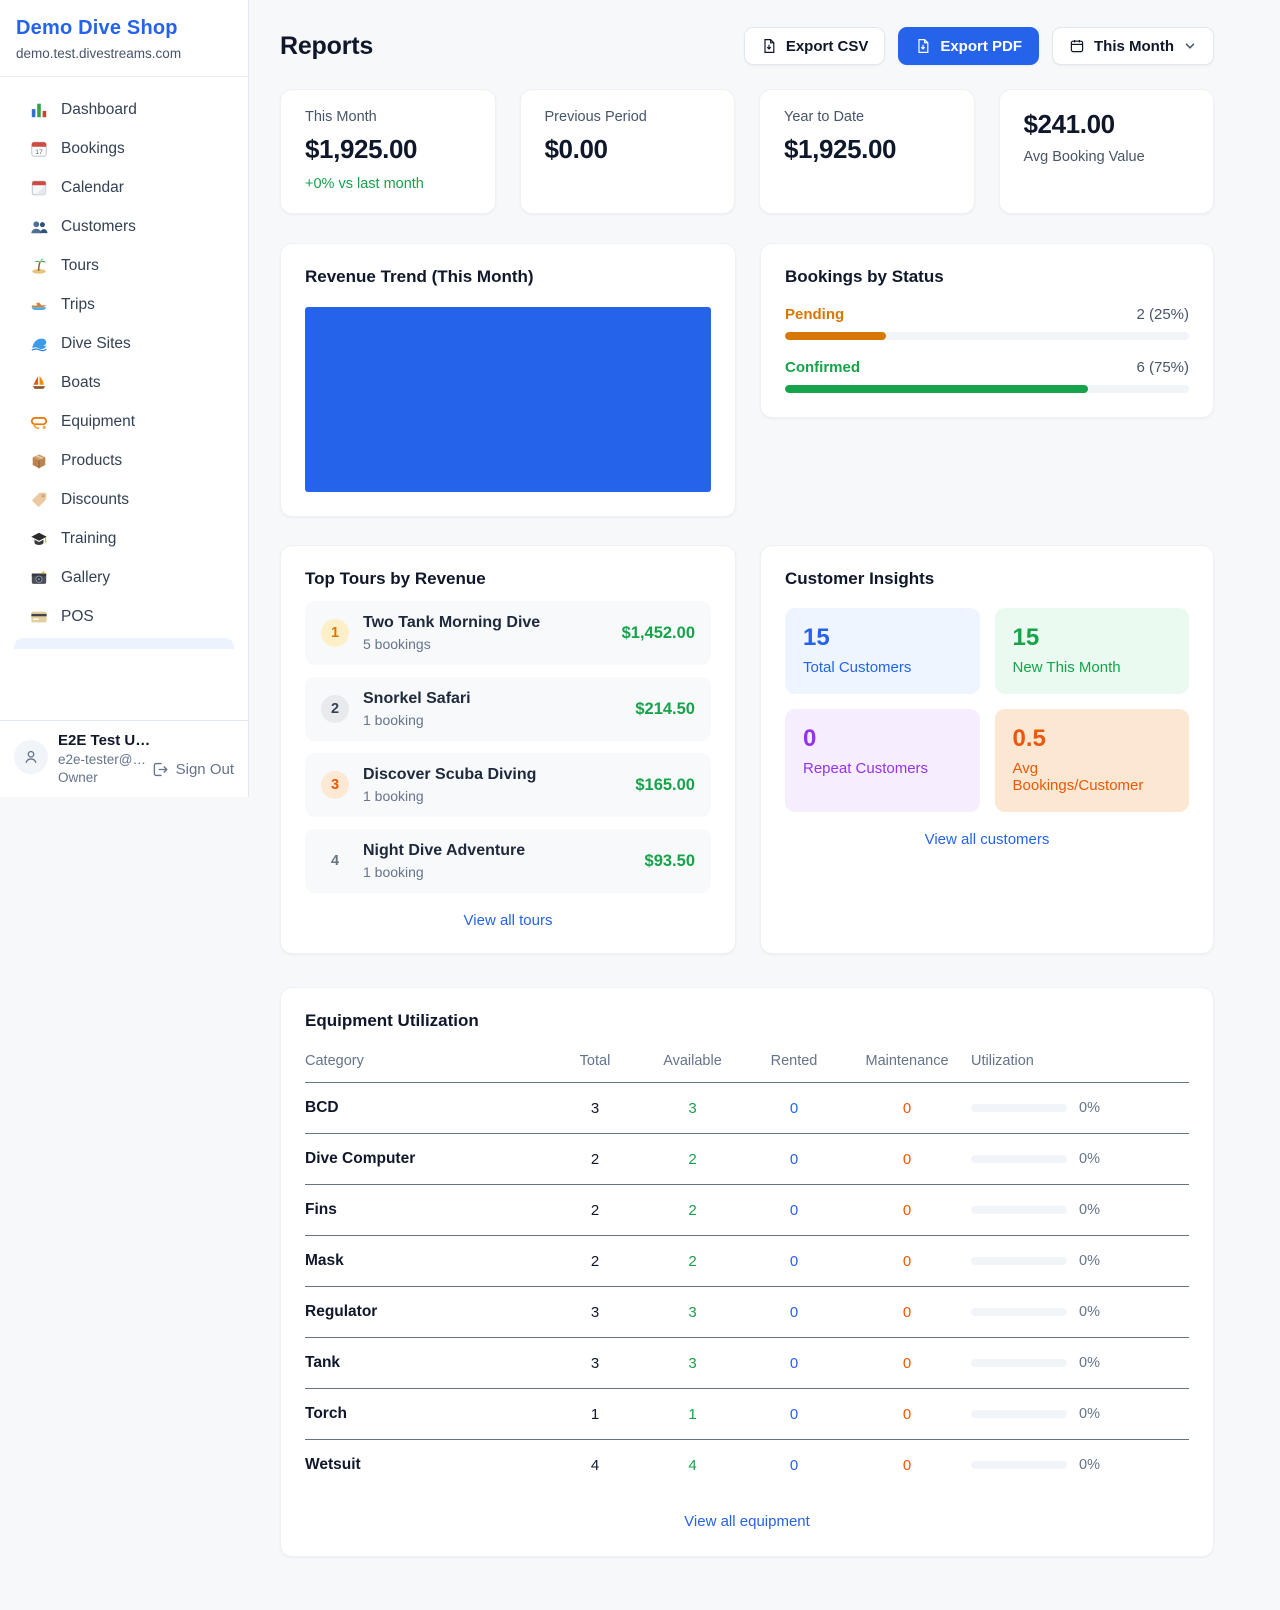 This screenshot has width=1280, height=1610. What do you see at coordinates (97, 28) in the screenshot?
I see `shop-name: Demo Dive Shop` at bounding box center [97, 28].